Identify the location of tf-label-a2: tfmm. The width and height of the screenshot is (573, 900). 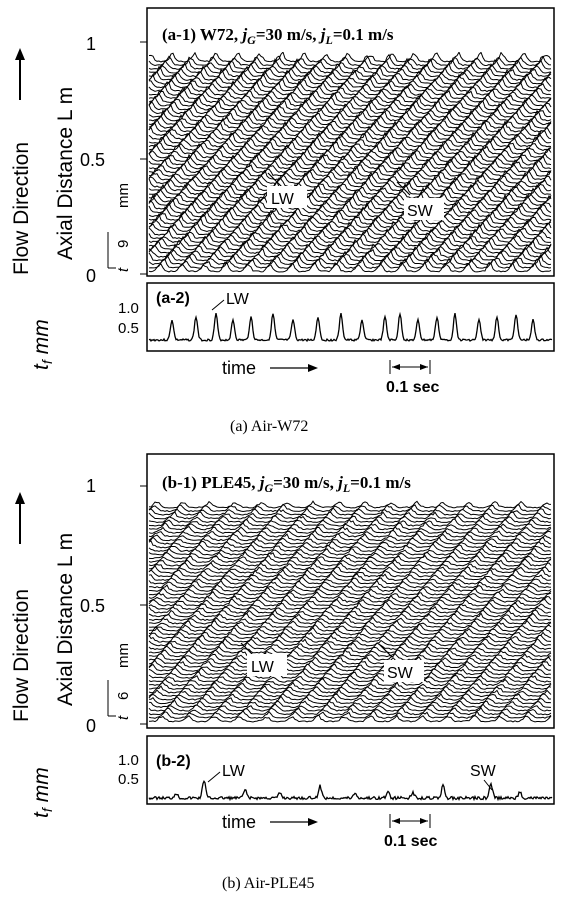
(42, 344).